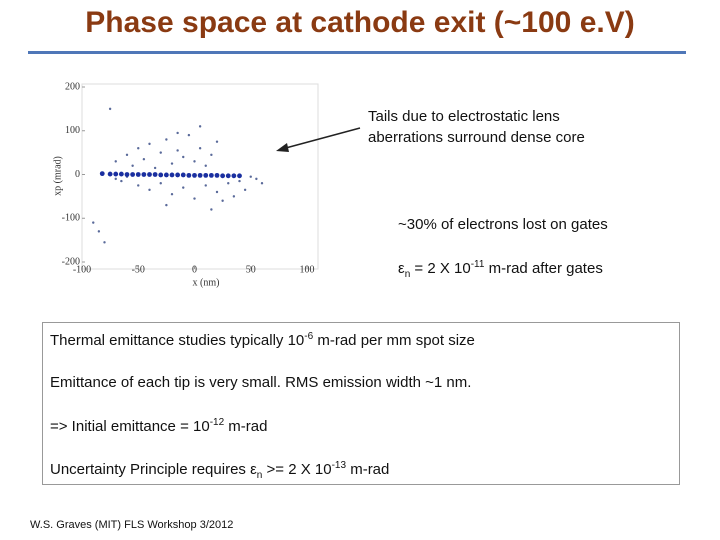 This screenshot has height=540, width=720. I want to click on plot-frame, so click(200, 176).